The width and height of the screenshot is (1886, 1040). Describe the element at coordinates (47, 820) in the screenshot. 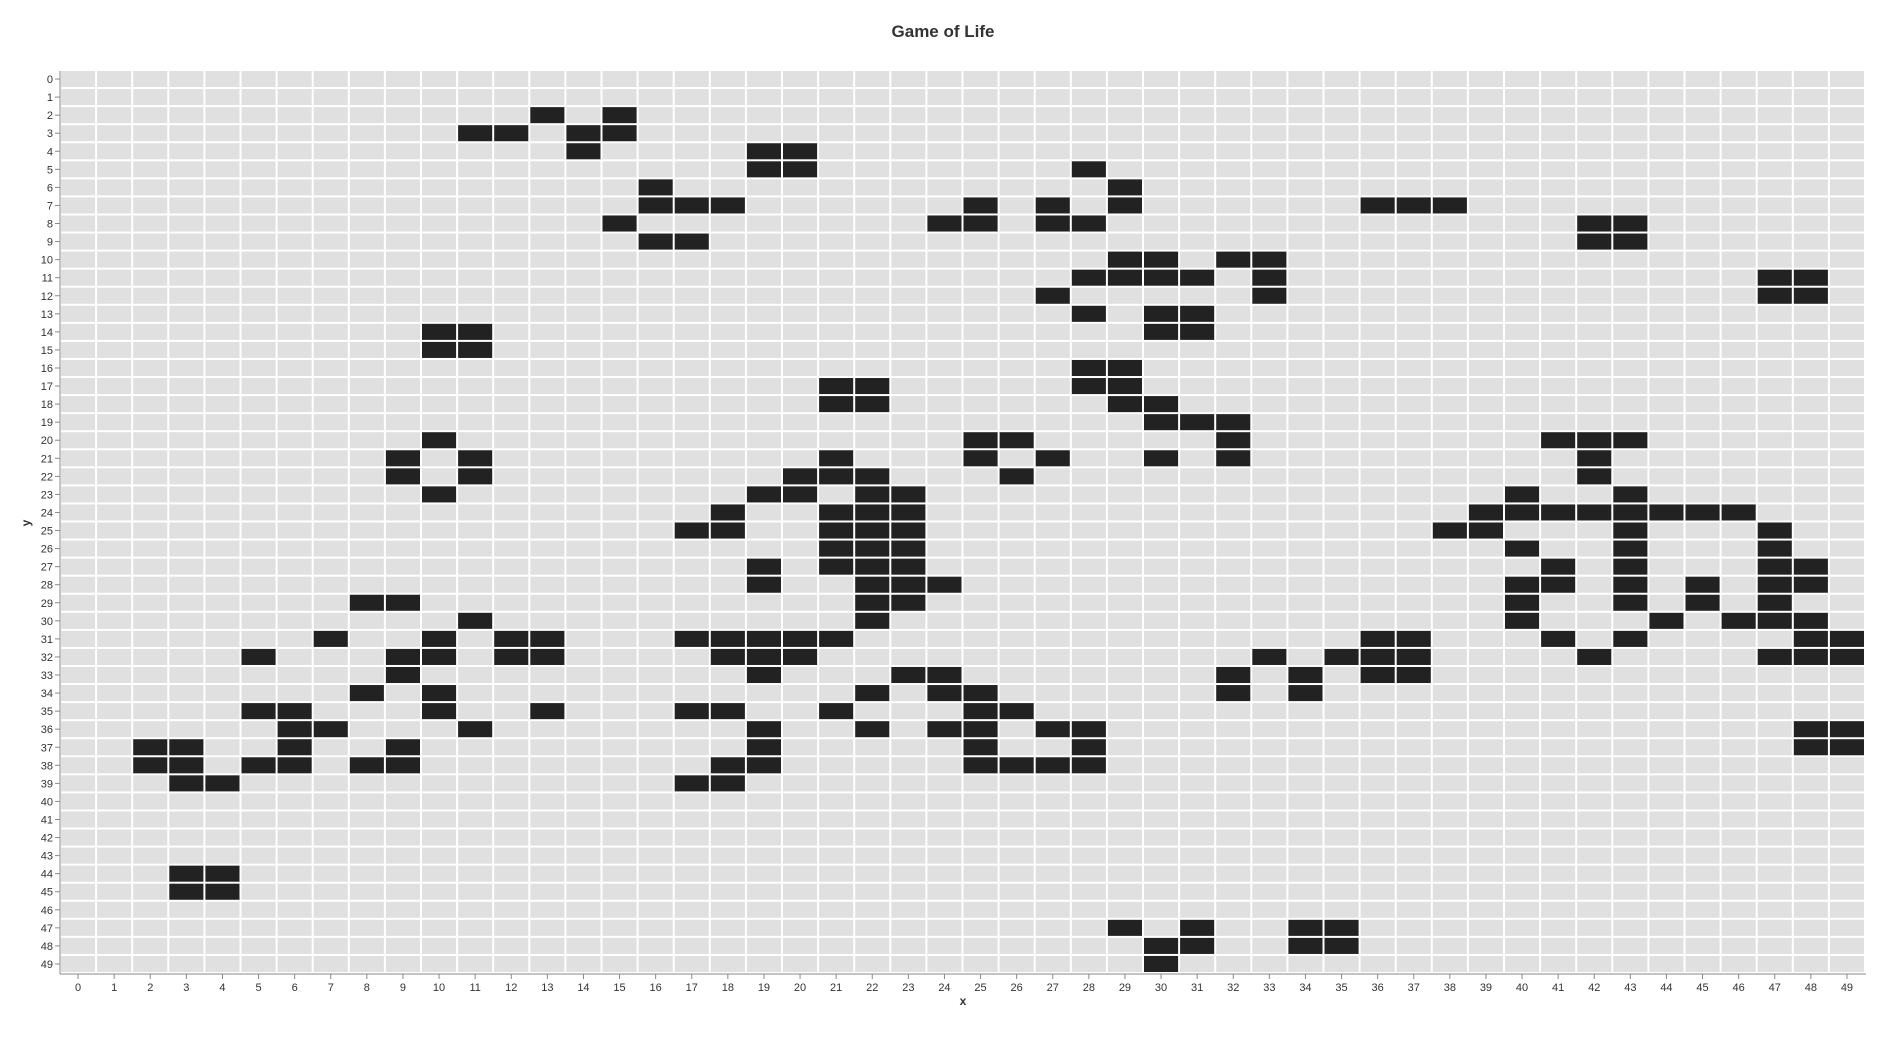

I see `y-tick-label: 41` at that location.